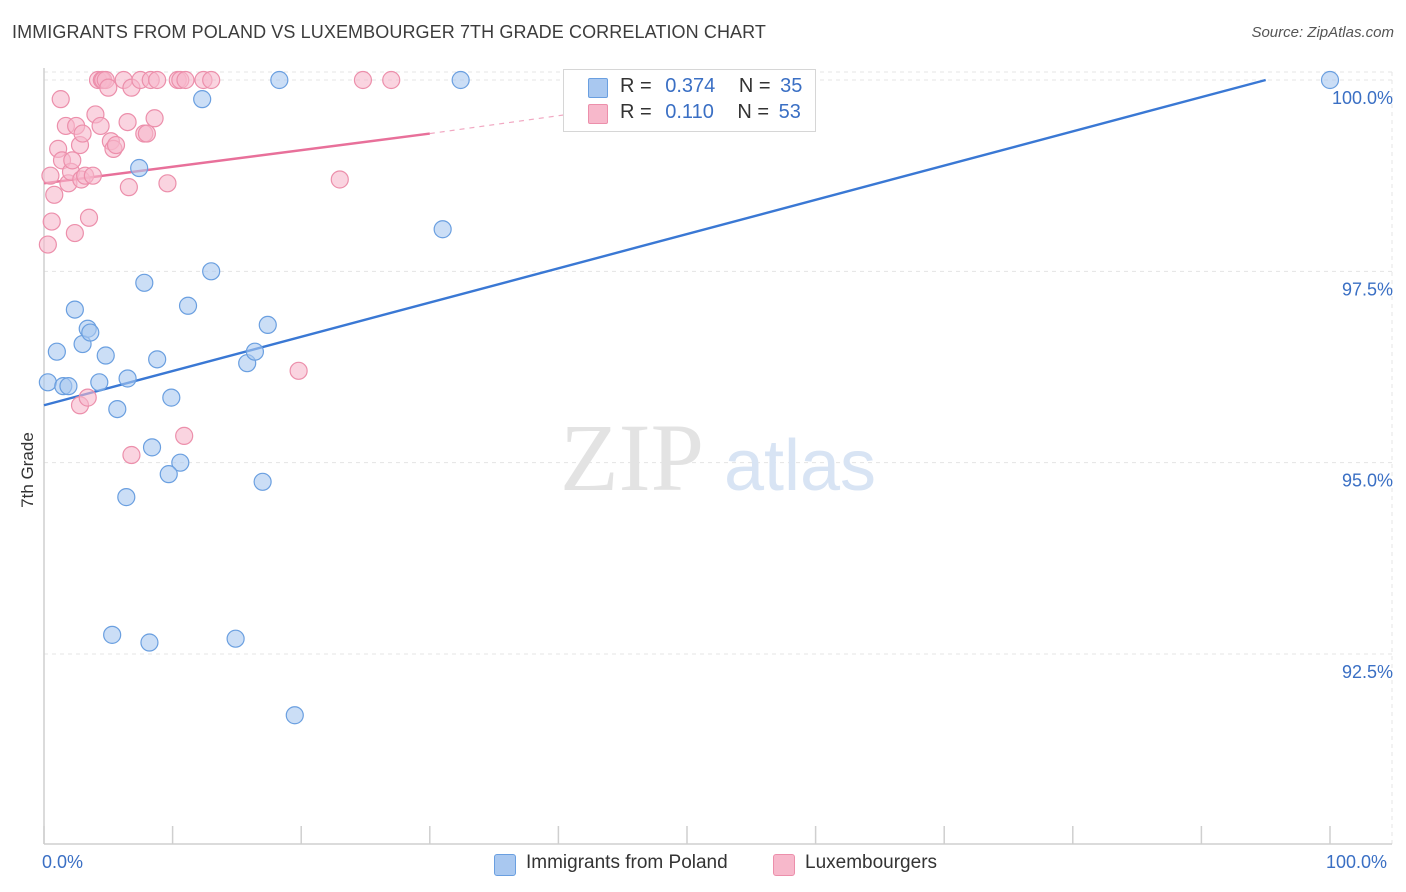 This screenshot has width=1406, height=892. What do you see at coordinates (627, 862) in the screenshot?
I see `series-label-poland: Immigrants from Poland` at bounding box center [627, 862].